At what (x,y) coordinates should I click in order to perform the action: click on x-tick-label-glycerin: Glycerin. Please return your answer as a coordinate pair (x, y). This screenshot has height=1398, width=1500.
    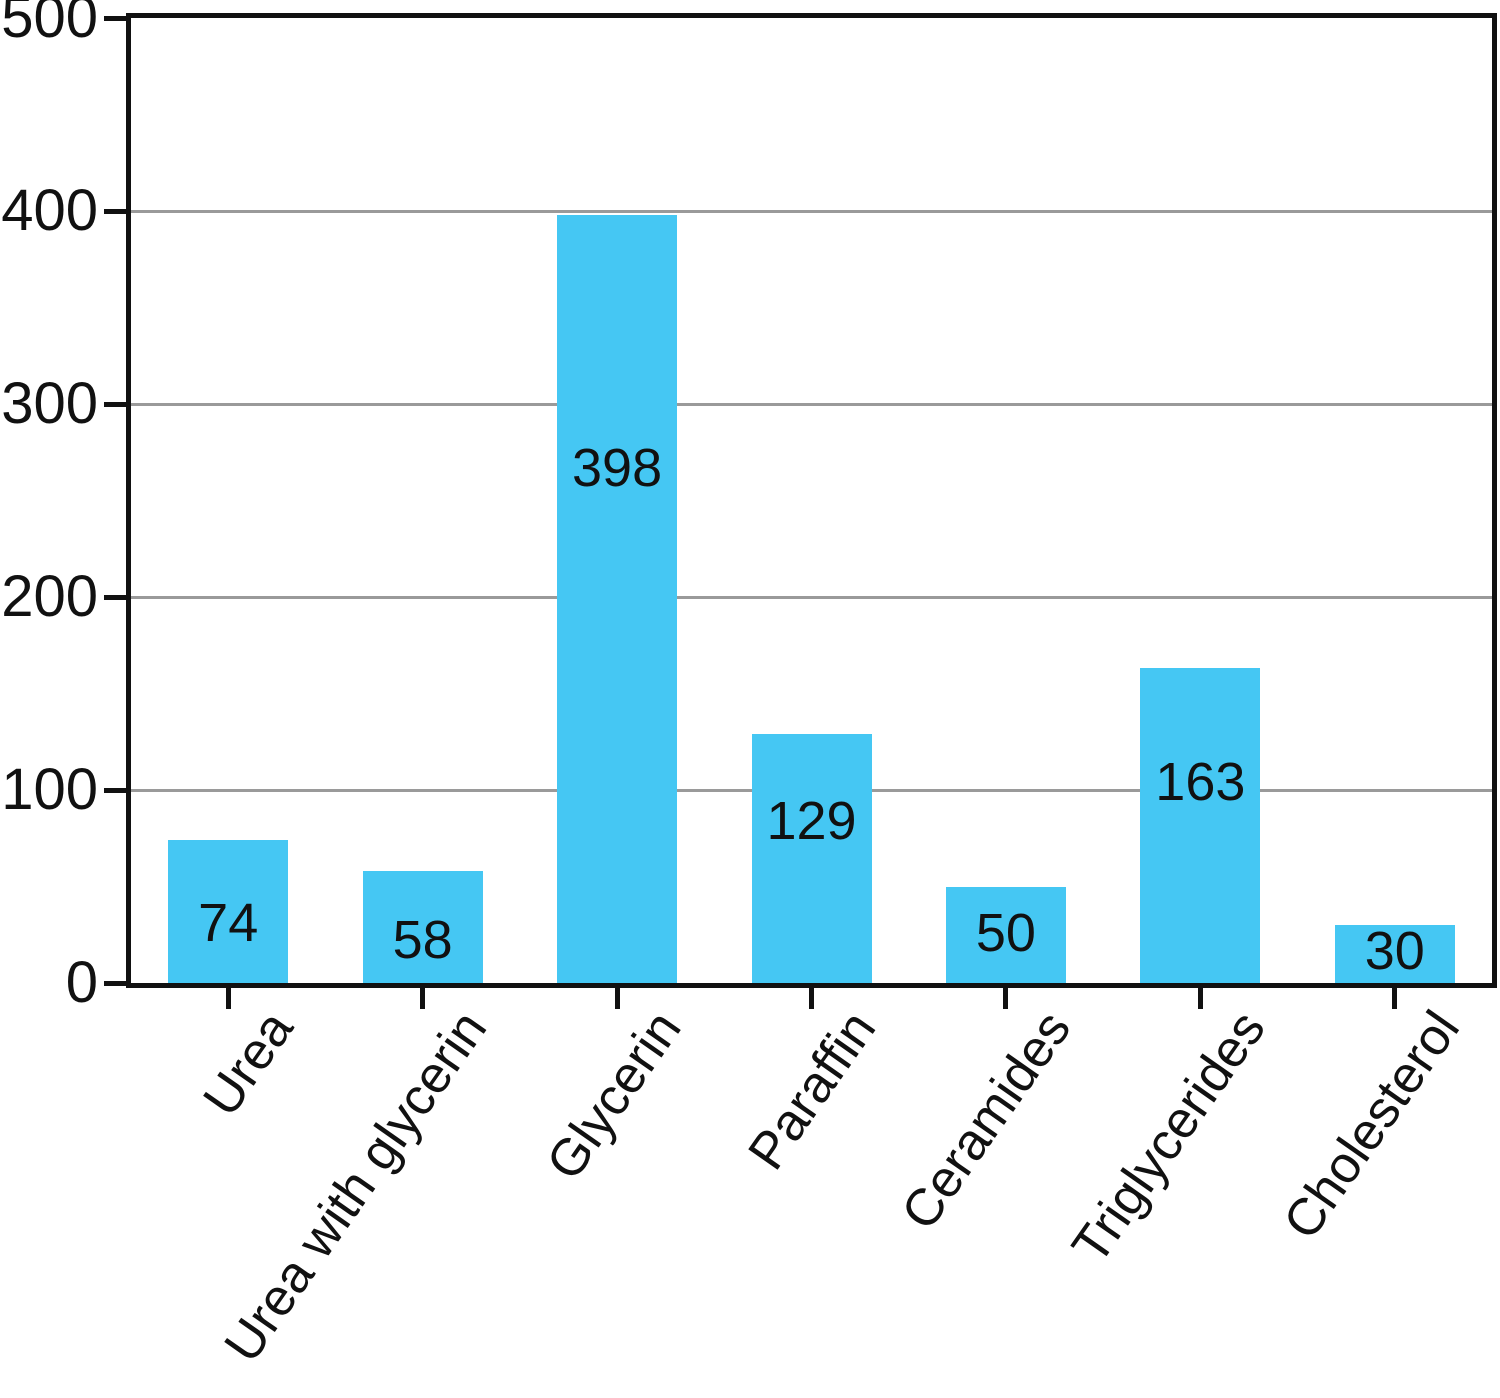
    Looking at the image, I should click on (614, 1095).